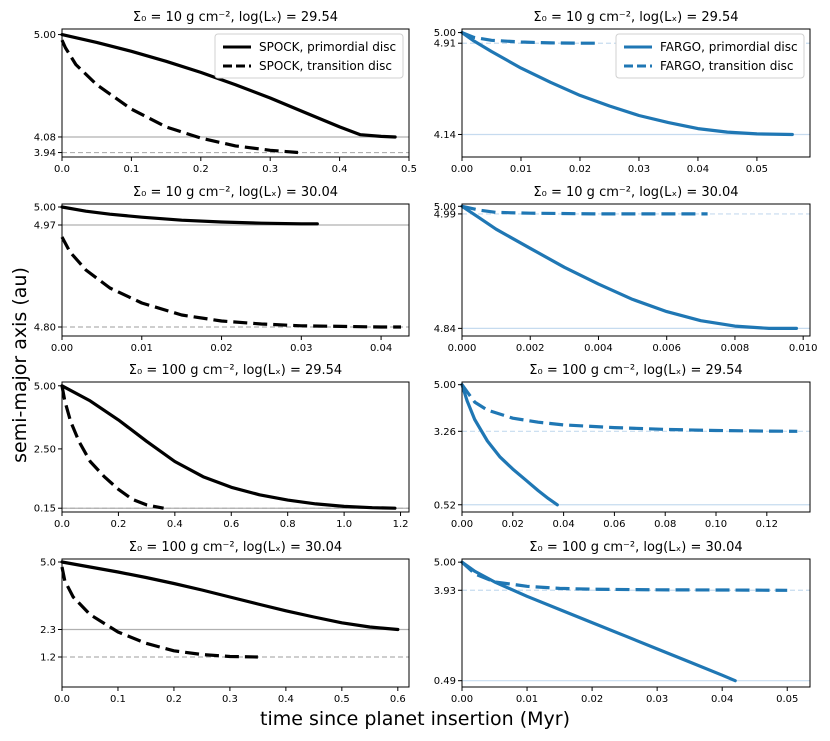 The height and width of the screenshot is (741, 830). I want to click on x-tick-label: 0.5, so click(409, 169).